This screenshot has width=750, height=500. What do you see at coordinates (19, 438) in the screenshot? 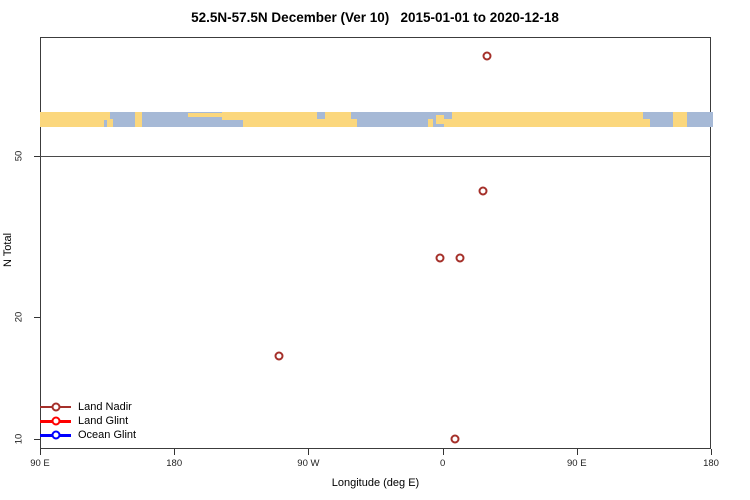
I see `y-axis-tick-label: 10` at bounding box center [19, 438].